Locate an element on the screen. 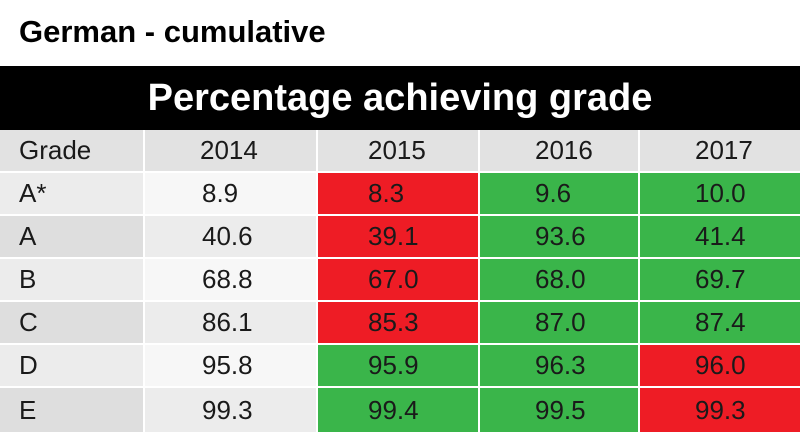 This screenshot has width=800, height=437. table-row: C 86.1 85.3 87.0 87.4 is located at coordinates (400, 323).